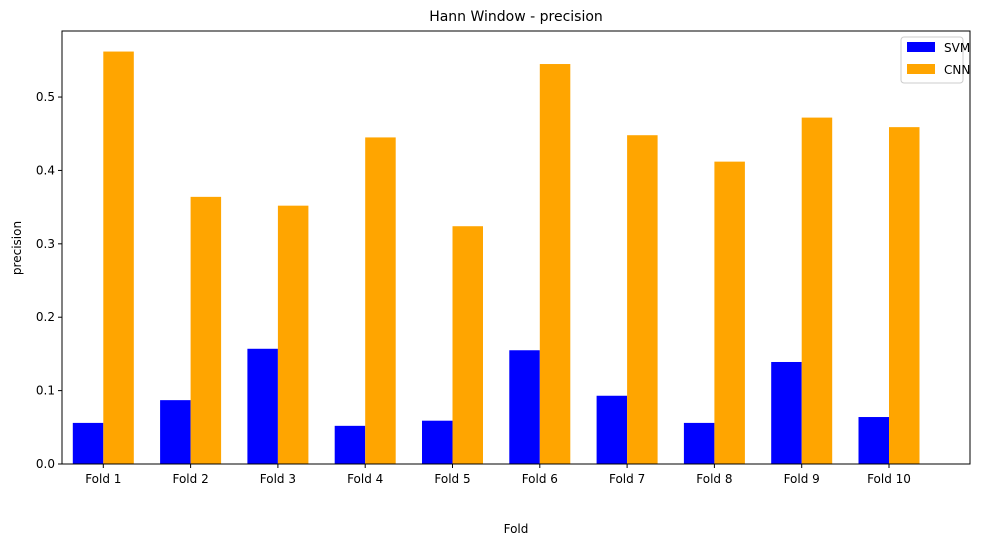 This screenshot has width=1001, height=545. I want to click on y-axis: 0.0 0.1 0.2 0.3 0.4 0.5, so click(49, 280).